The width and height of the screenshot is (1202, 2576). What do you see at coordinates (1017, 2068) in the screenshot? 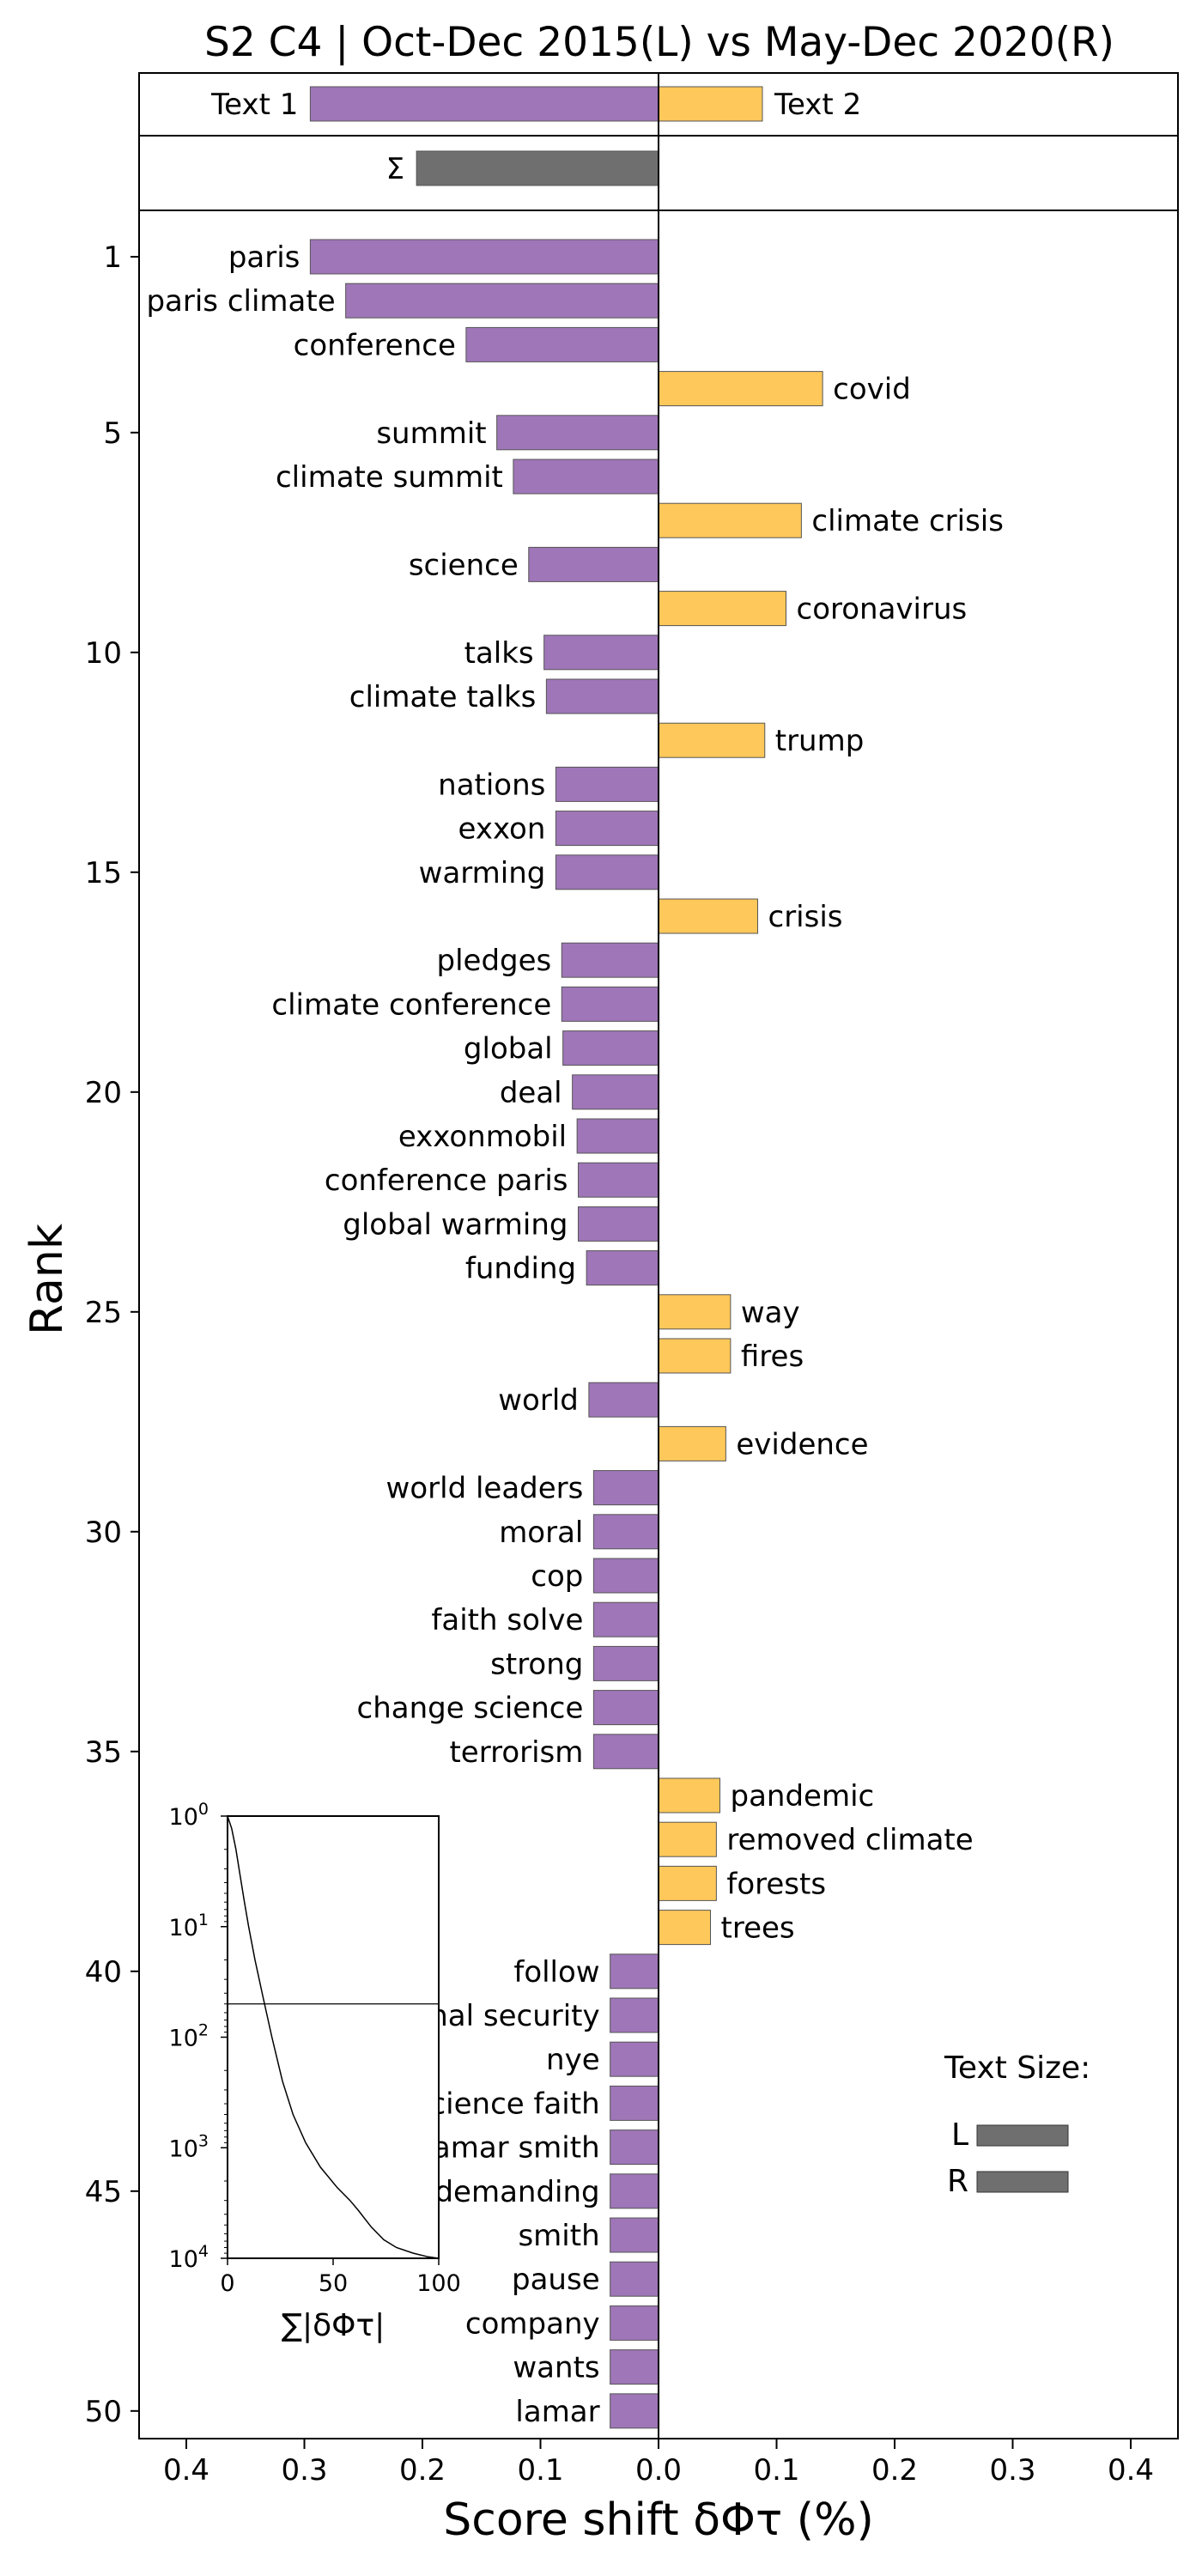
I see `legend-title: Text Size:` at bounding box center [1017, 2068].